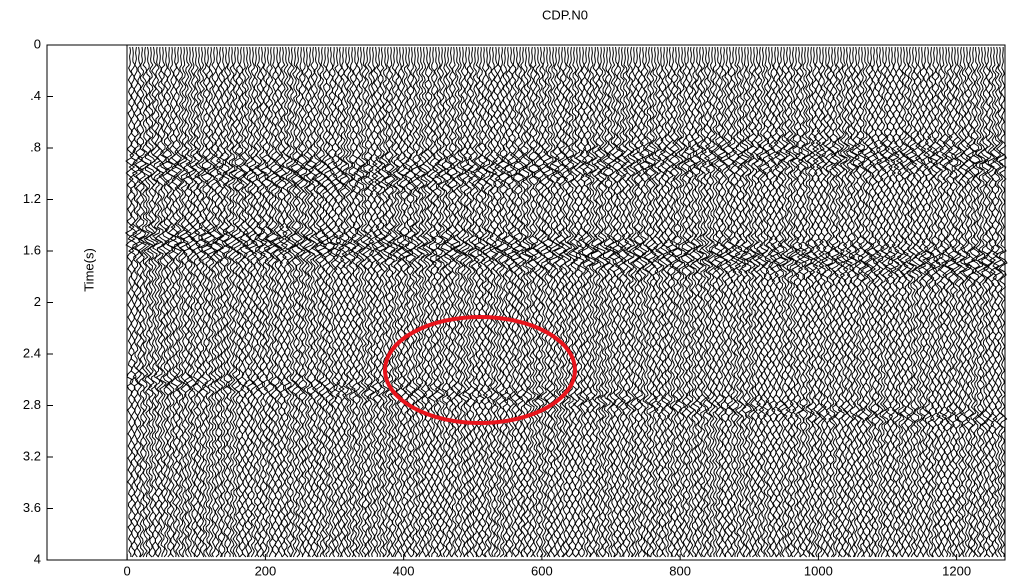 The image size is (1009, 580). I want to click on x-tick-label: 600, so click(542, 570).